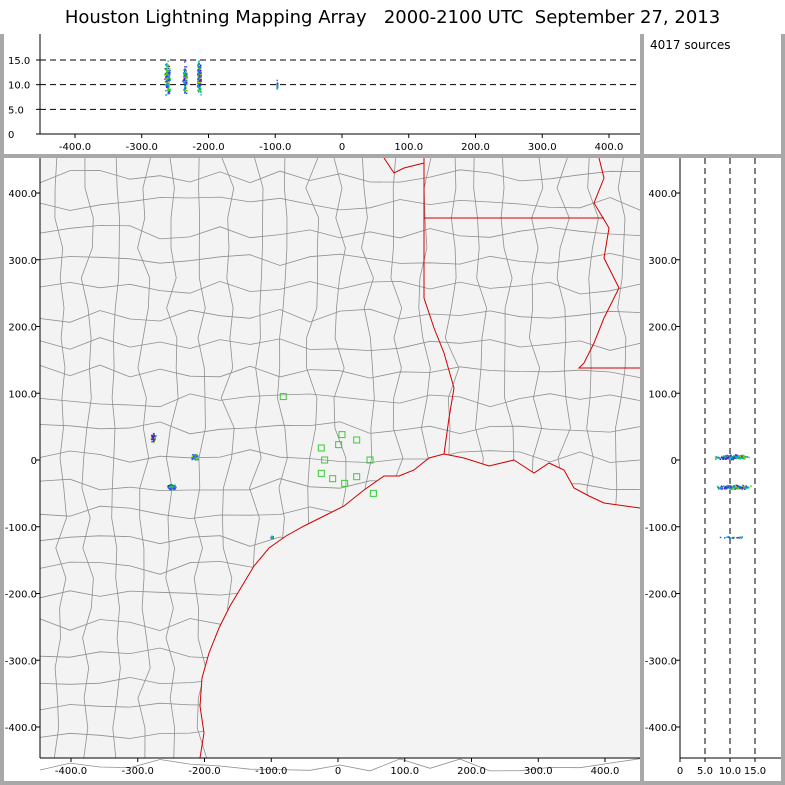 This screenshot has width=785, height=785. I want to click on altitude-x-y-tick-label: 15.0, so click(19, 61).